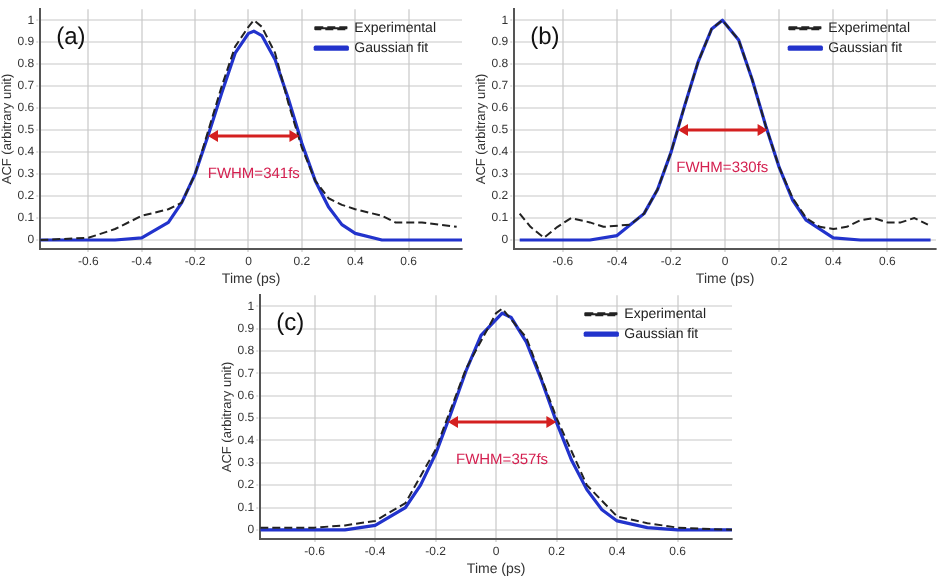 The height and width of the screenshot is (578, 948). I want to click on annotation: (a), so click(71, 35).